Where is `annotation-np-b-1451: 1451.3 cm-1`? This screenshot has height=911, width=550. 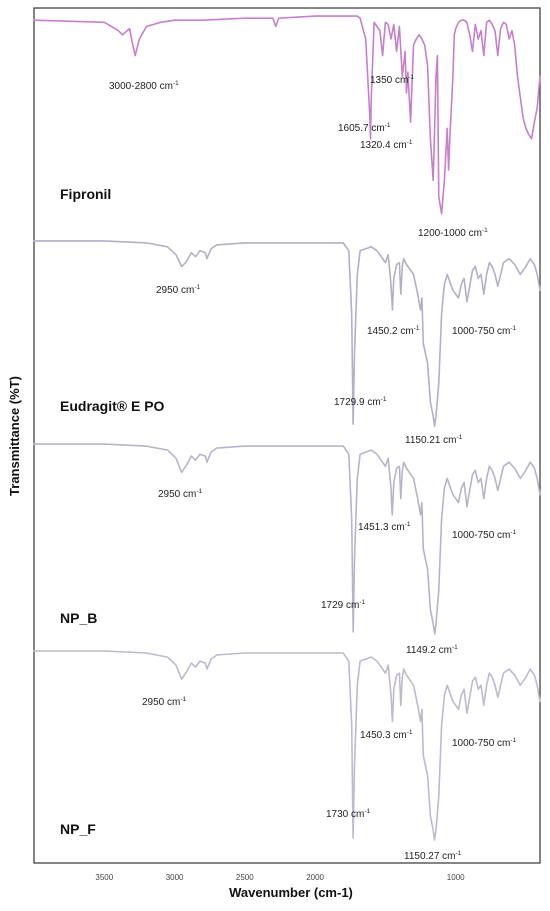
annotation-np-b-1451: 1451.3 cm-1 is located at coordinates (384, 527).